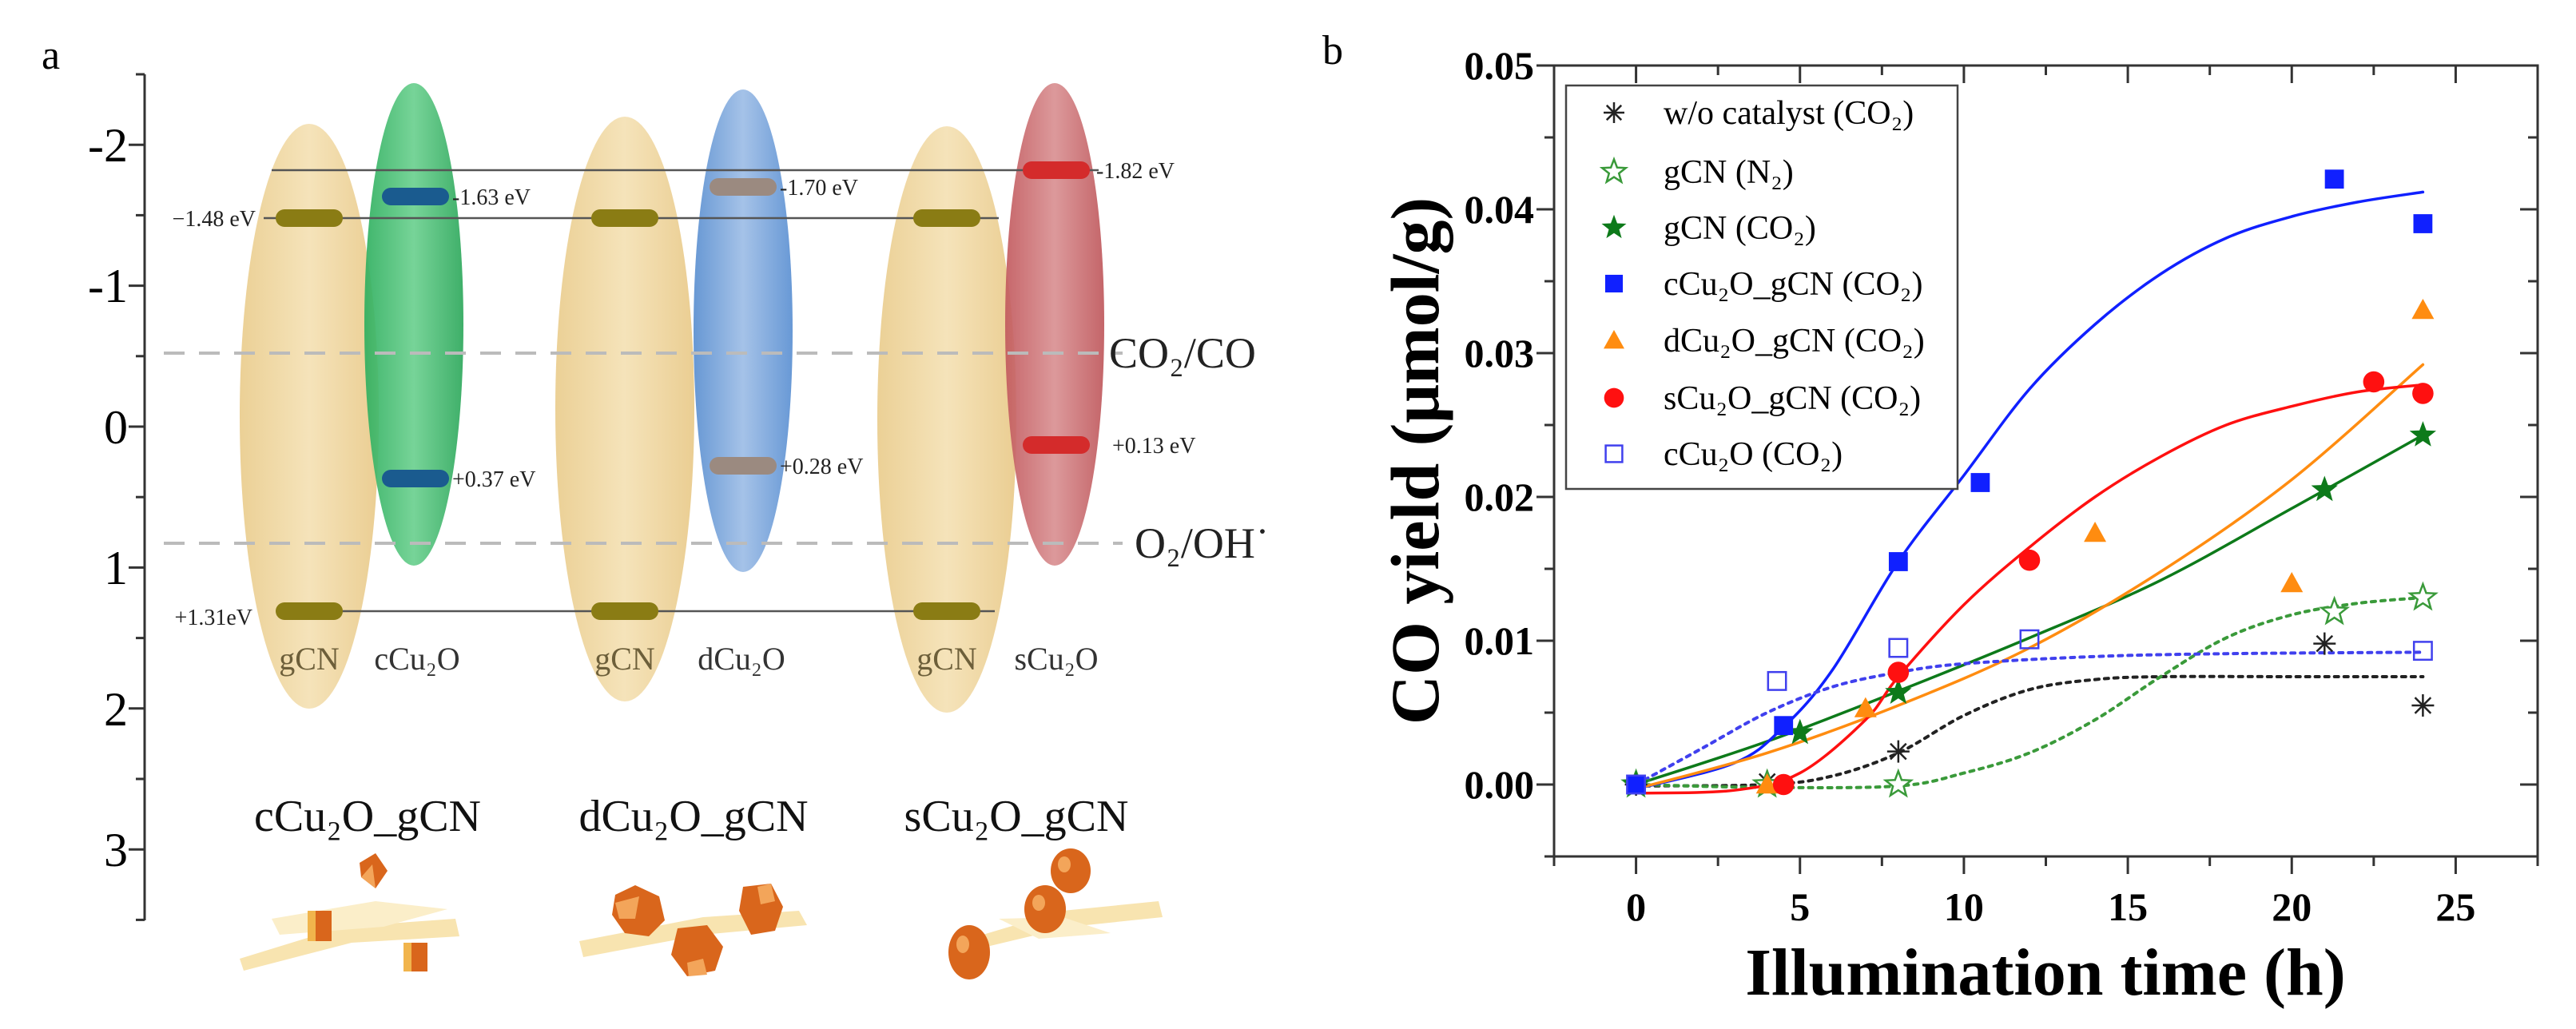 The height and width of the screenshot is (1029, 2576). I want to click on legend-entry-label: gCN (N₂), so click(1729, 172).